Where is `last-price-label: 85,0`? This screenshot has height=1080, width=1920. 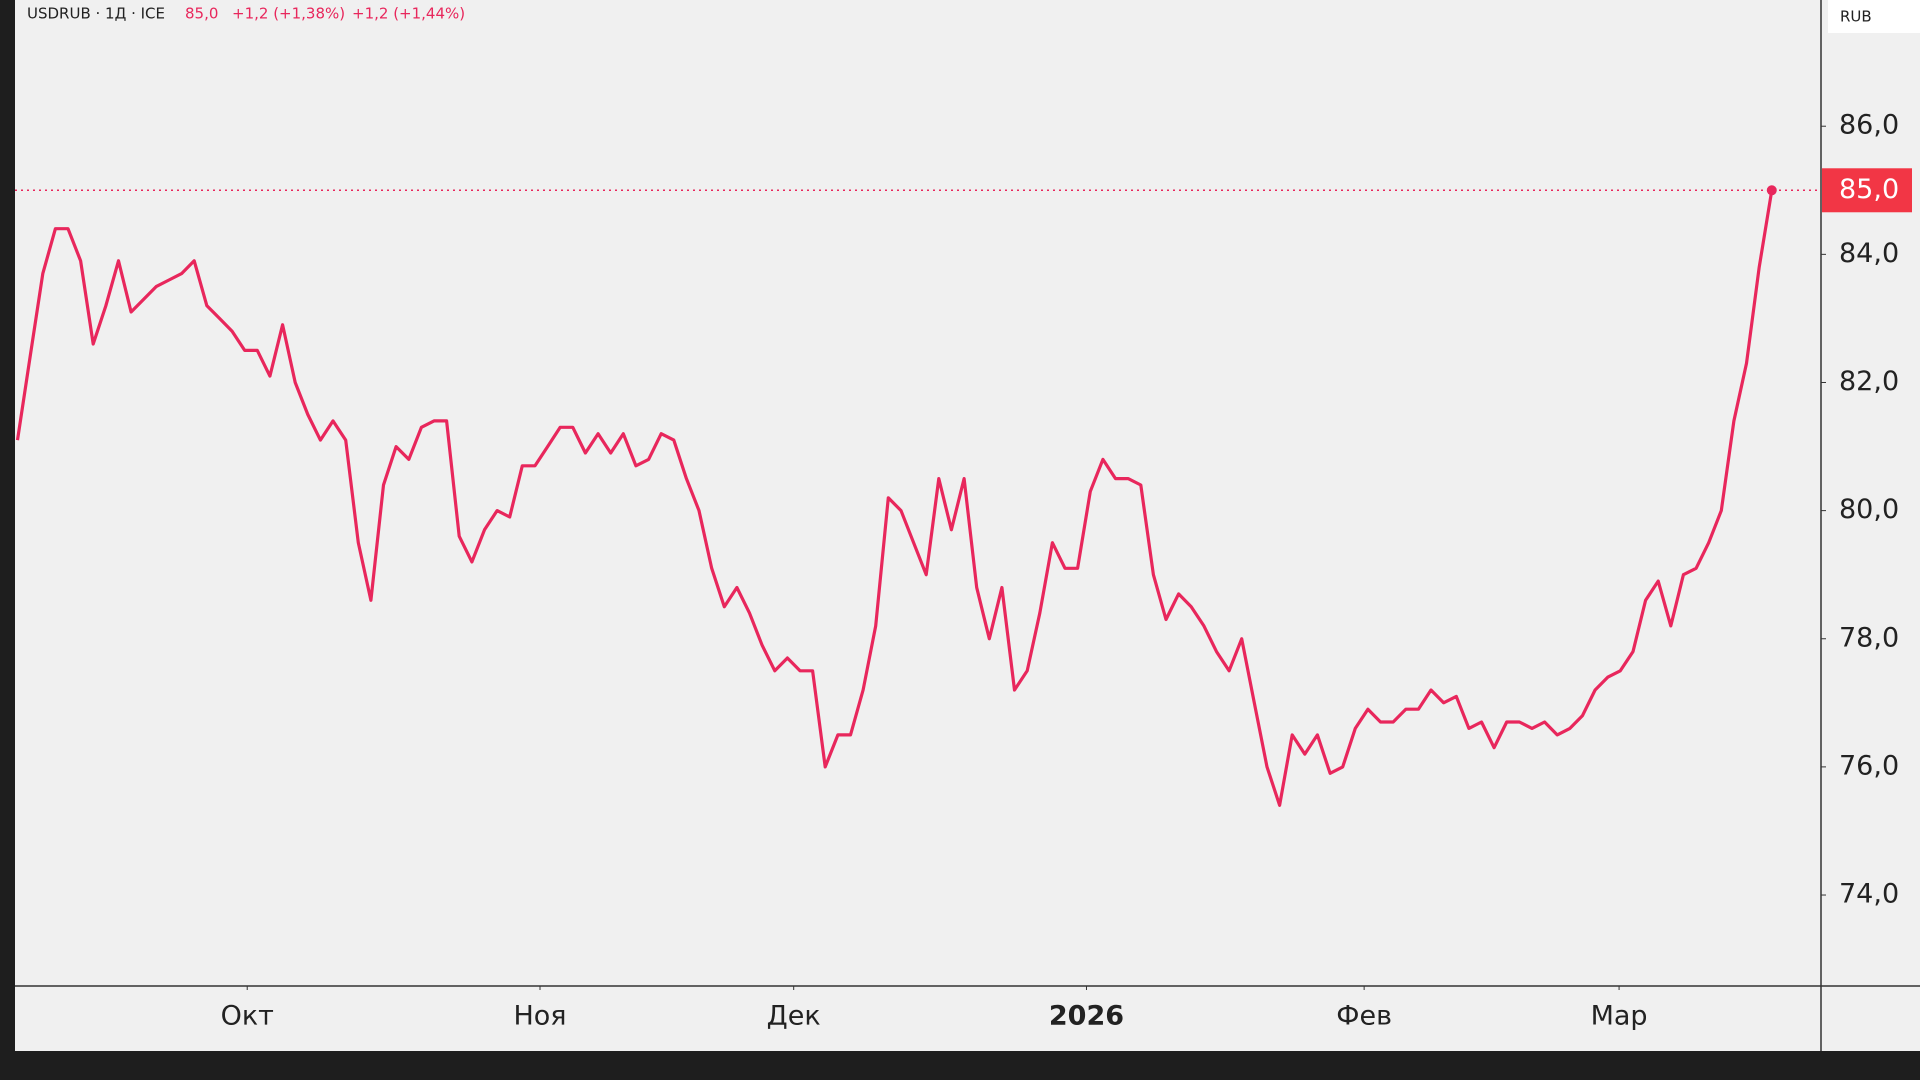
last-price-label: 85,0 is located at coordinates (1869, 189).